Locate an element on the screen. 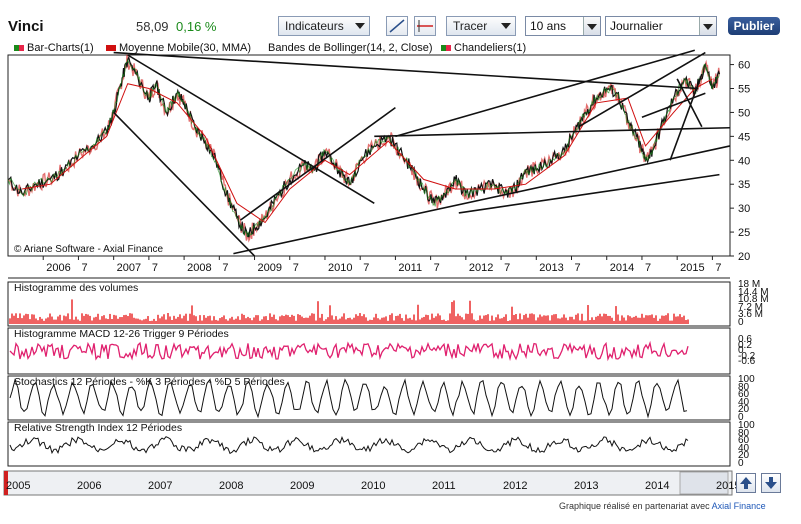  scroll-up-button is located at coordinates (746, 483).